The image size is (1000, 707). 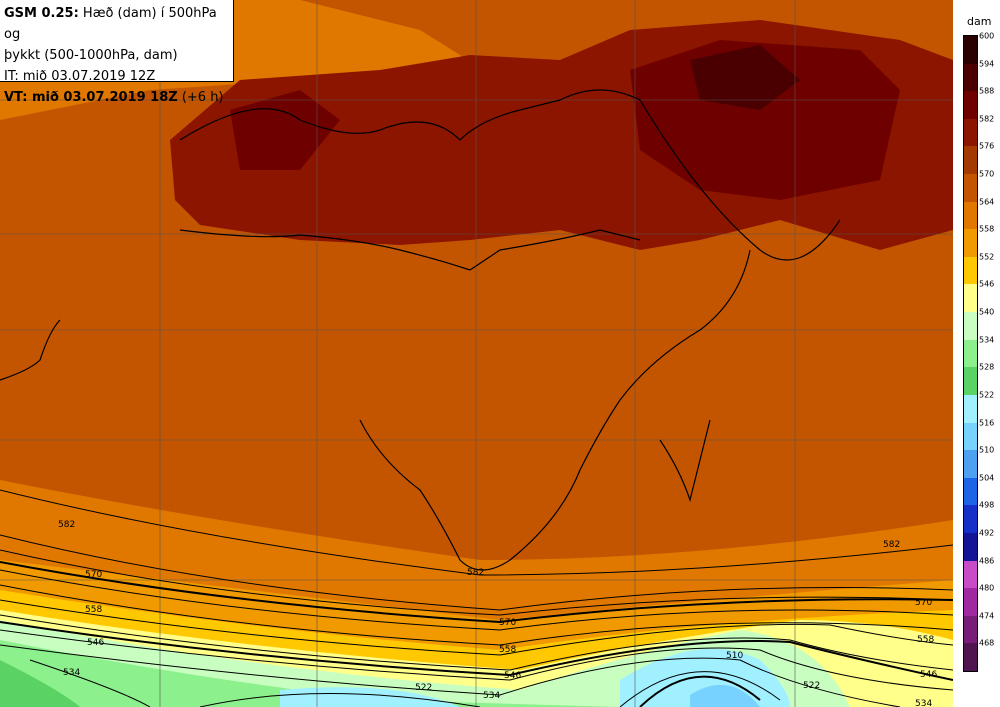 I want to click on colorbar-tick-label: 522, so click(x=987, y=395).